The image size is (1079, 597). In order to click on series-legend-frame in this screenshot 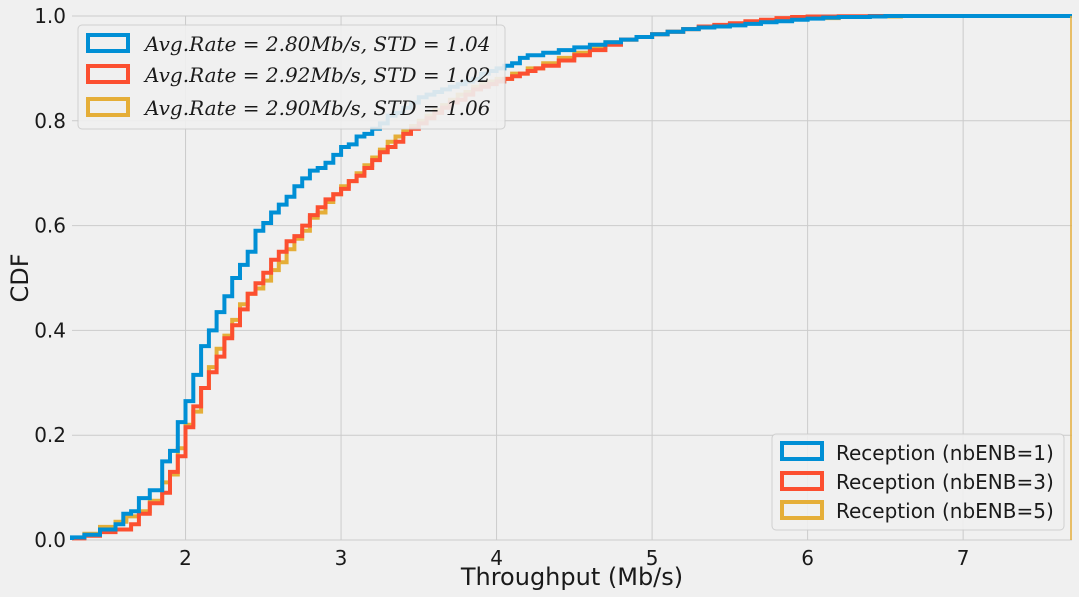, I will do `click(918, 482)`.